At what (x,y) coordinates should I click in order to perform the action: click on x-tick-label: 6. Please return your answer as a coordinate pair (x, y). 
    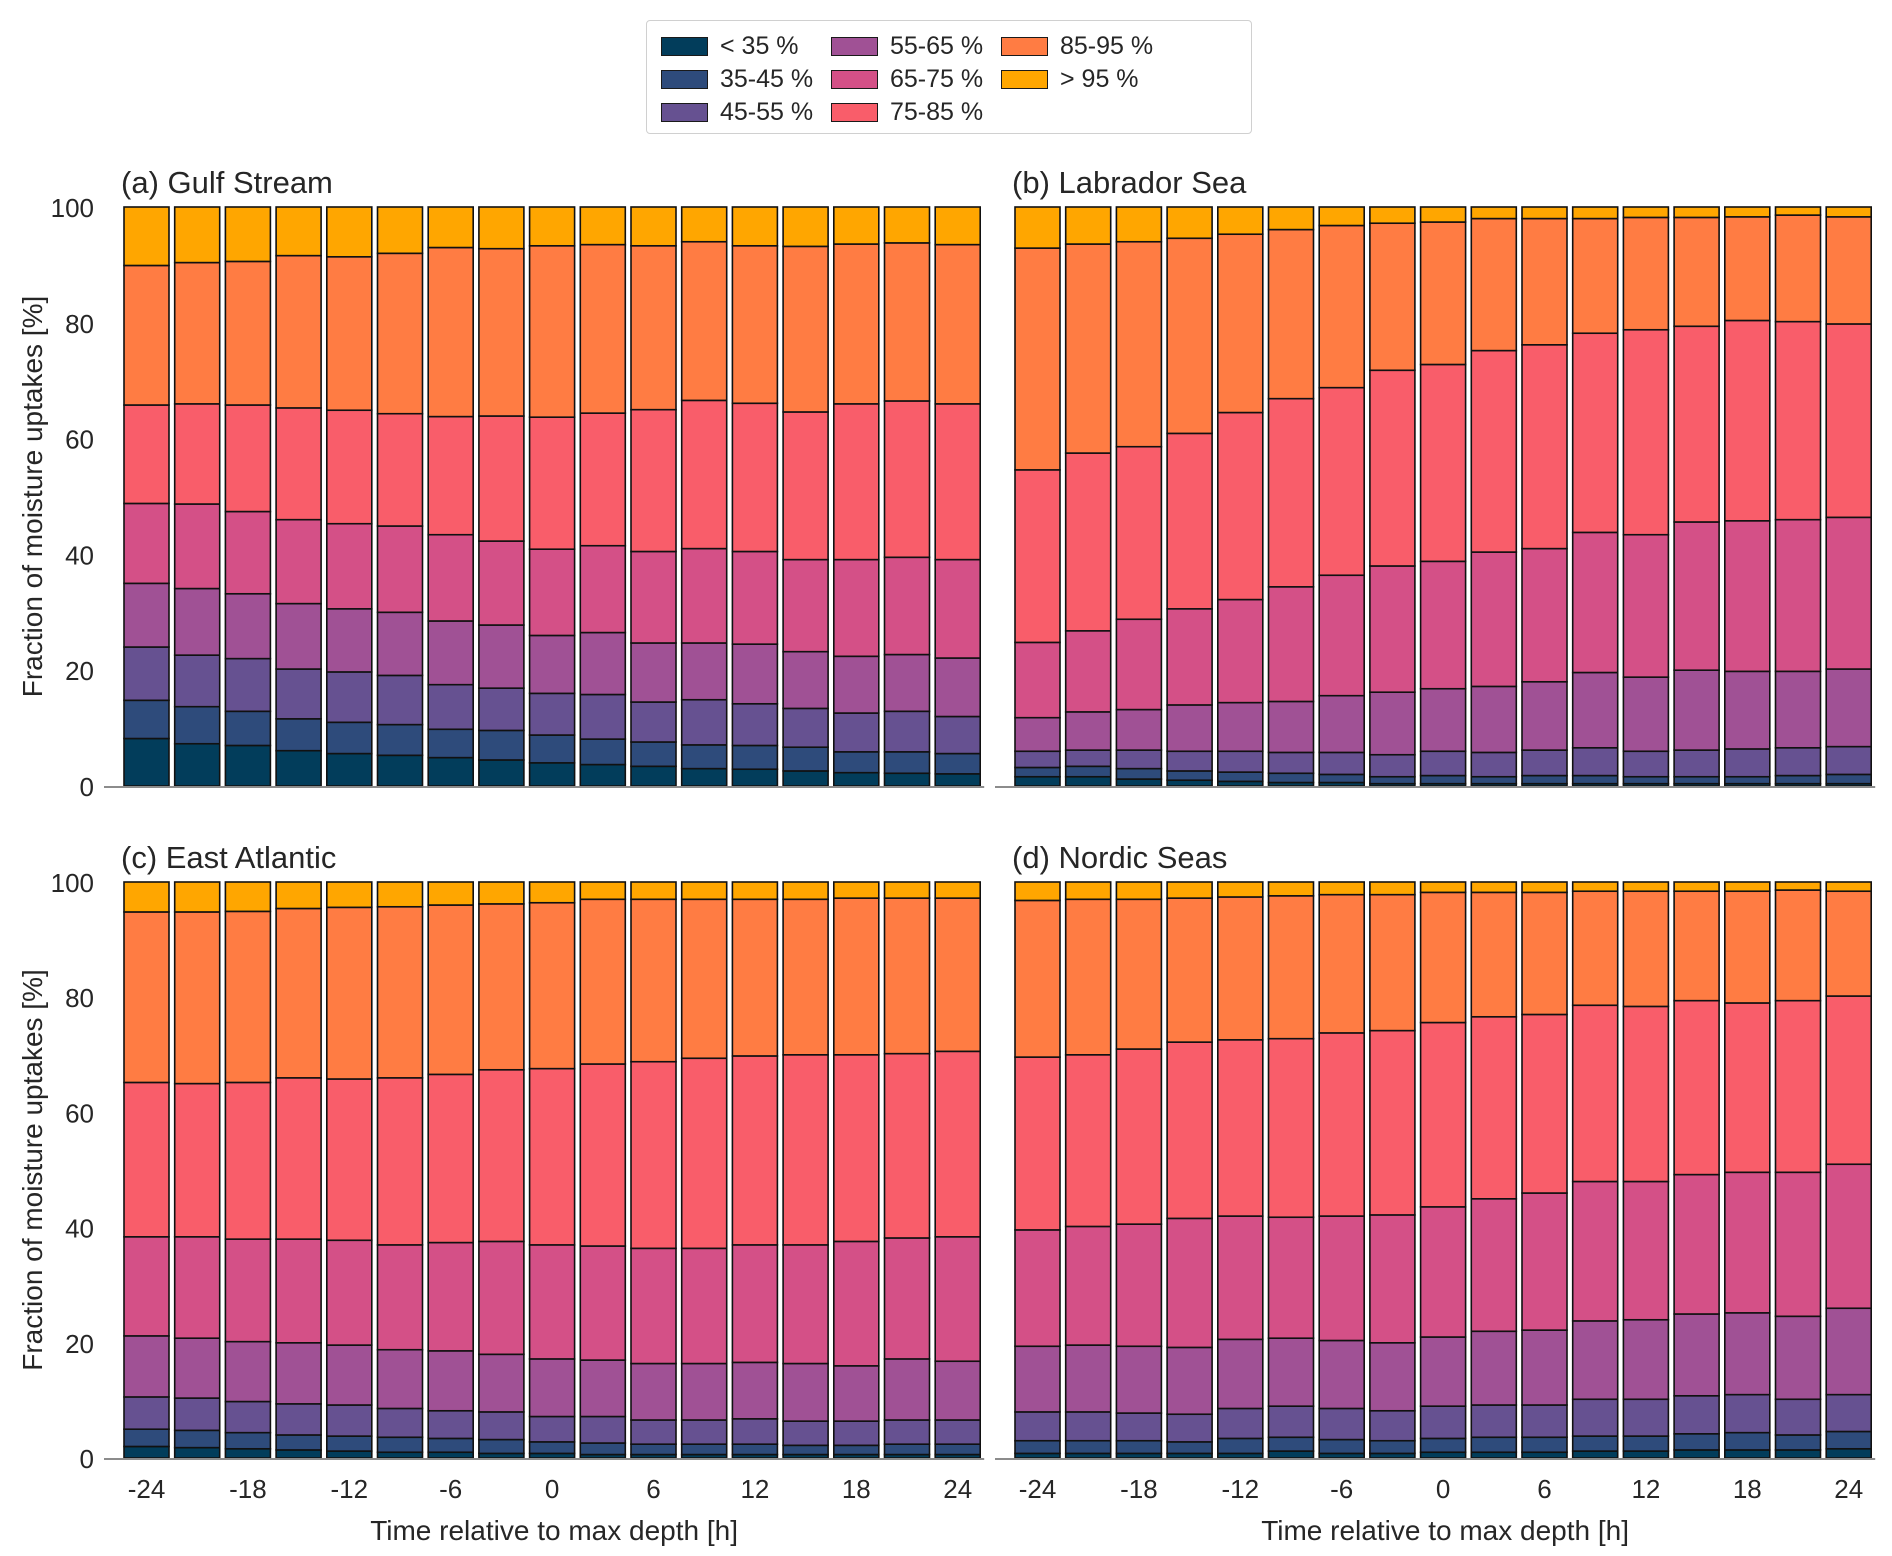
    Looking at the image, I should click on (1544, 1489).